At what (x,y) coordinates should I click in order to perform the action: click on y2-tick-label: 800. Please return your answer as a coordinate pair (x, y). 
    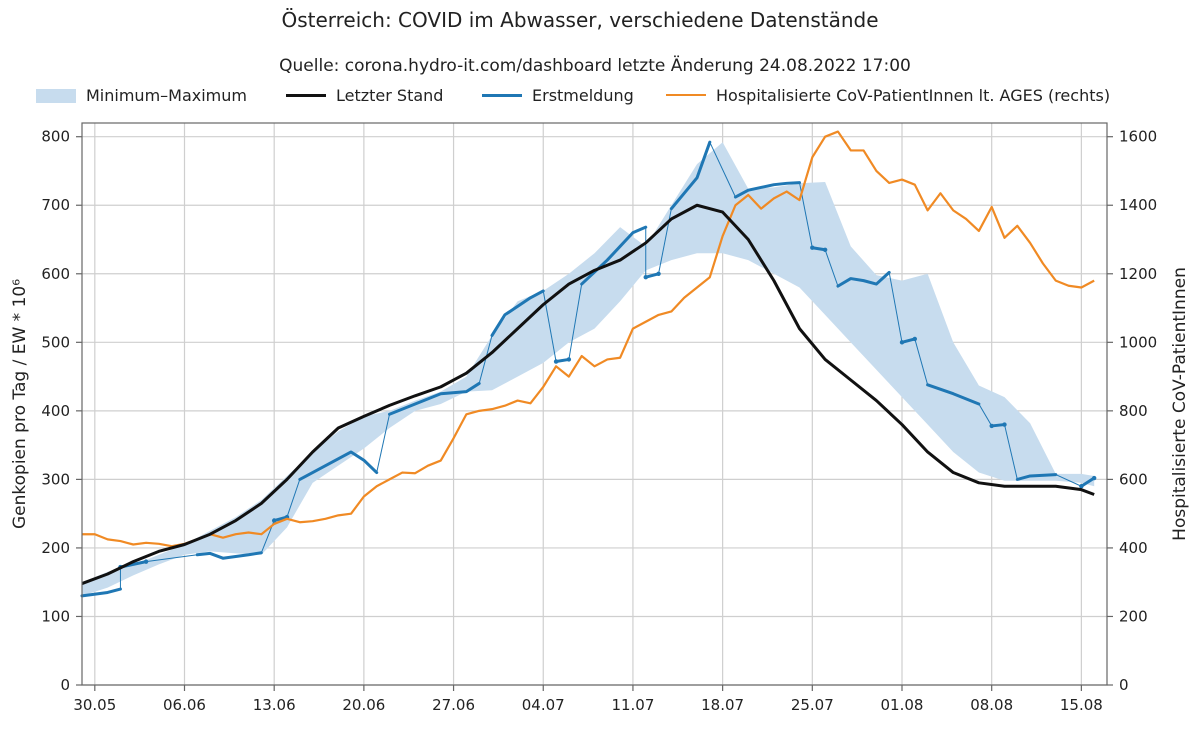
    Looking at the image, I should click on (1133, 411).